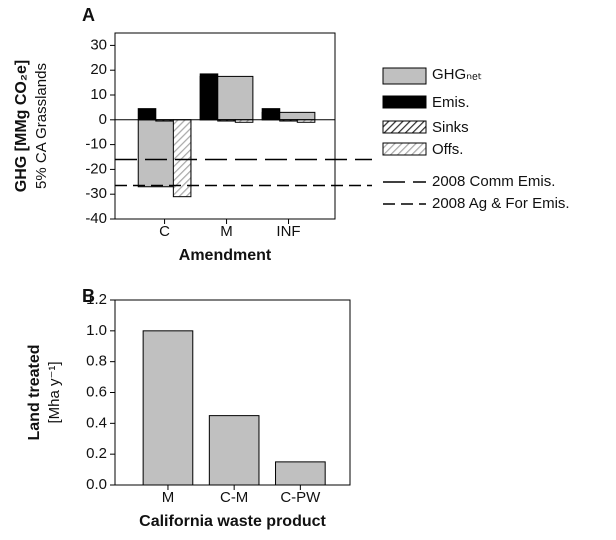  Describe the element at coordinates (96, 144) in the screenshot. I see `y-tick-label: -10` at that location.